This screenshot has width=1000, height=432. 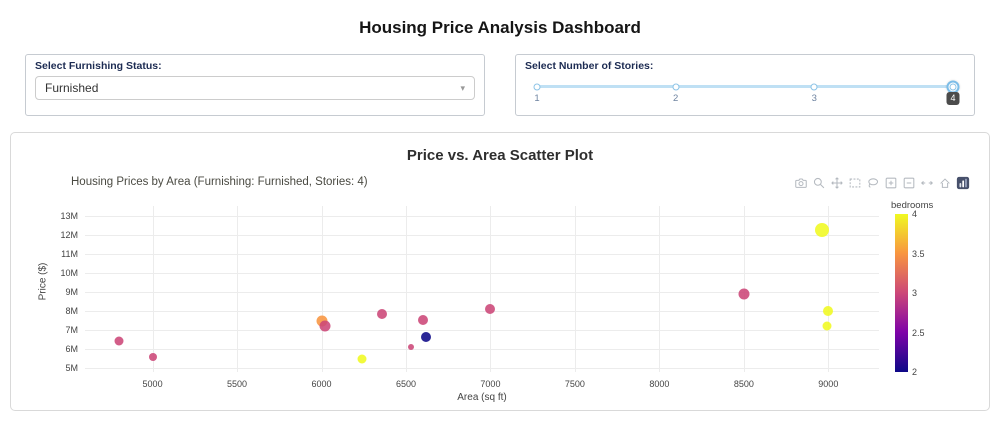 What do you see at coordinates (676, 98) in the screenshot?
I see `slider-mark-label: 2` at bounding box center [676, 98].